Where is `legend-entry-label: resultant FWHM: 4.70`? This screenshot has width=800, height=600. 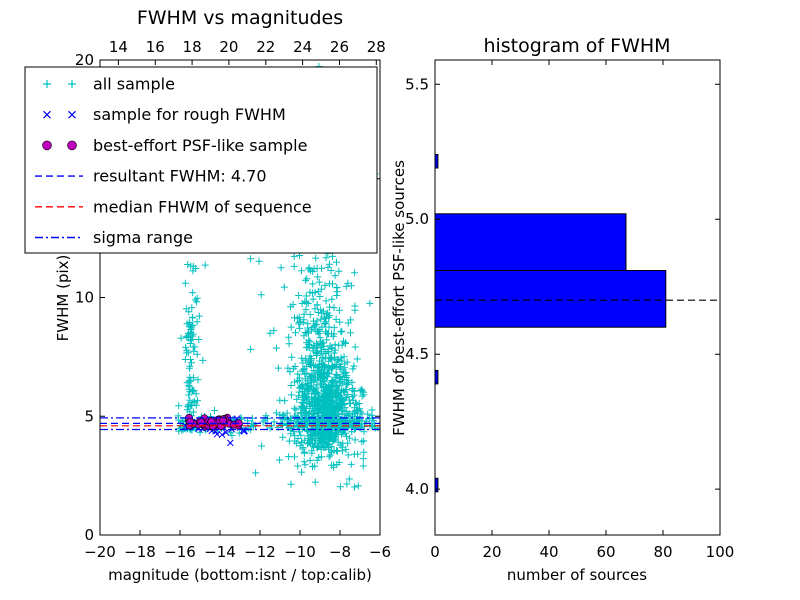
legend-entry-label: resultant FWHM: 4.70 is located at coordinates (180, 176).